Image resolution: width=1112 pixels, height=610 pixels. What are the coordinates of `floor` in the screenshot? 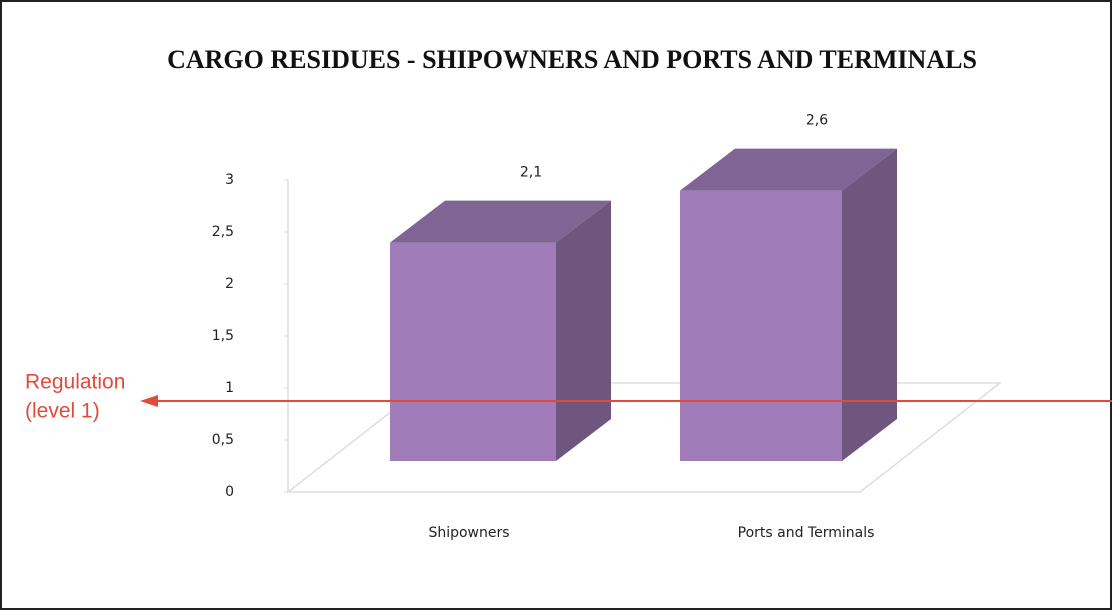 It's located at (644, 437).